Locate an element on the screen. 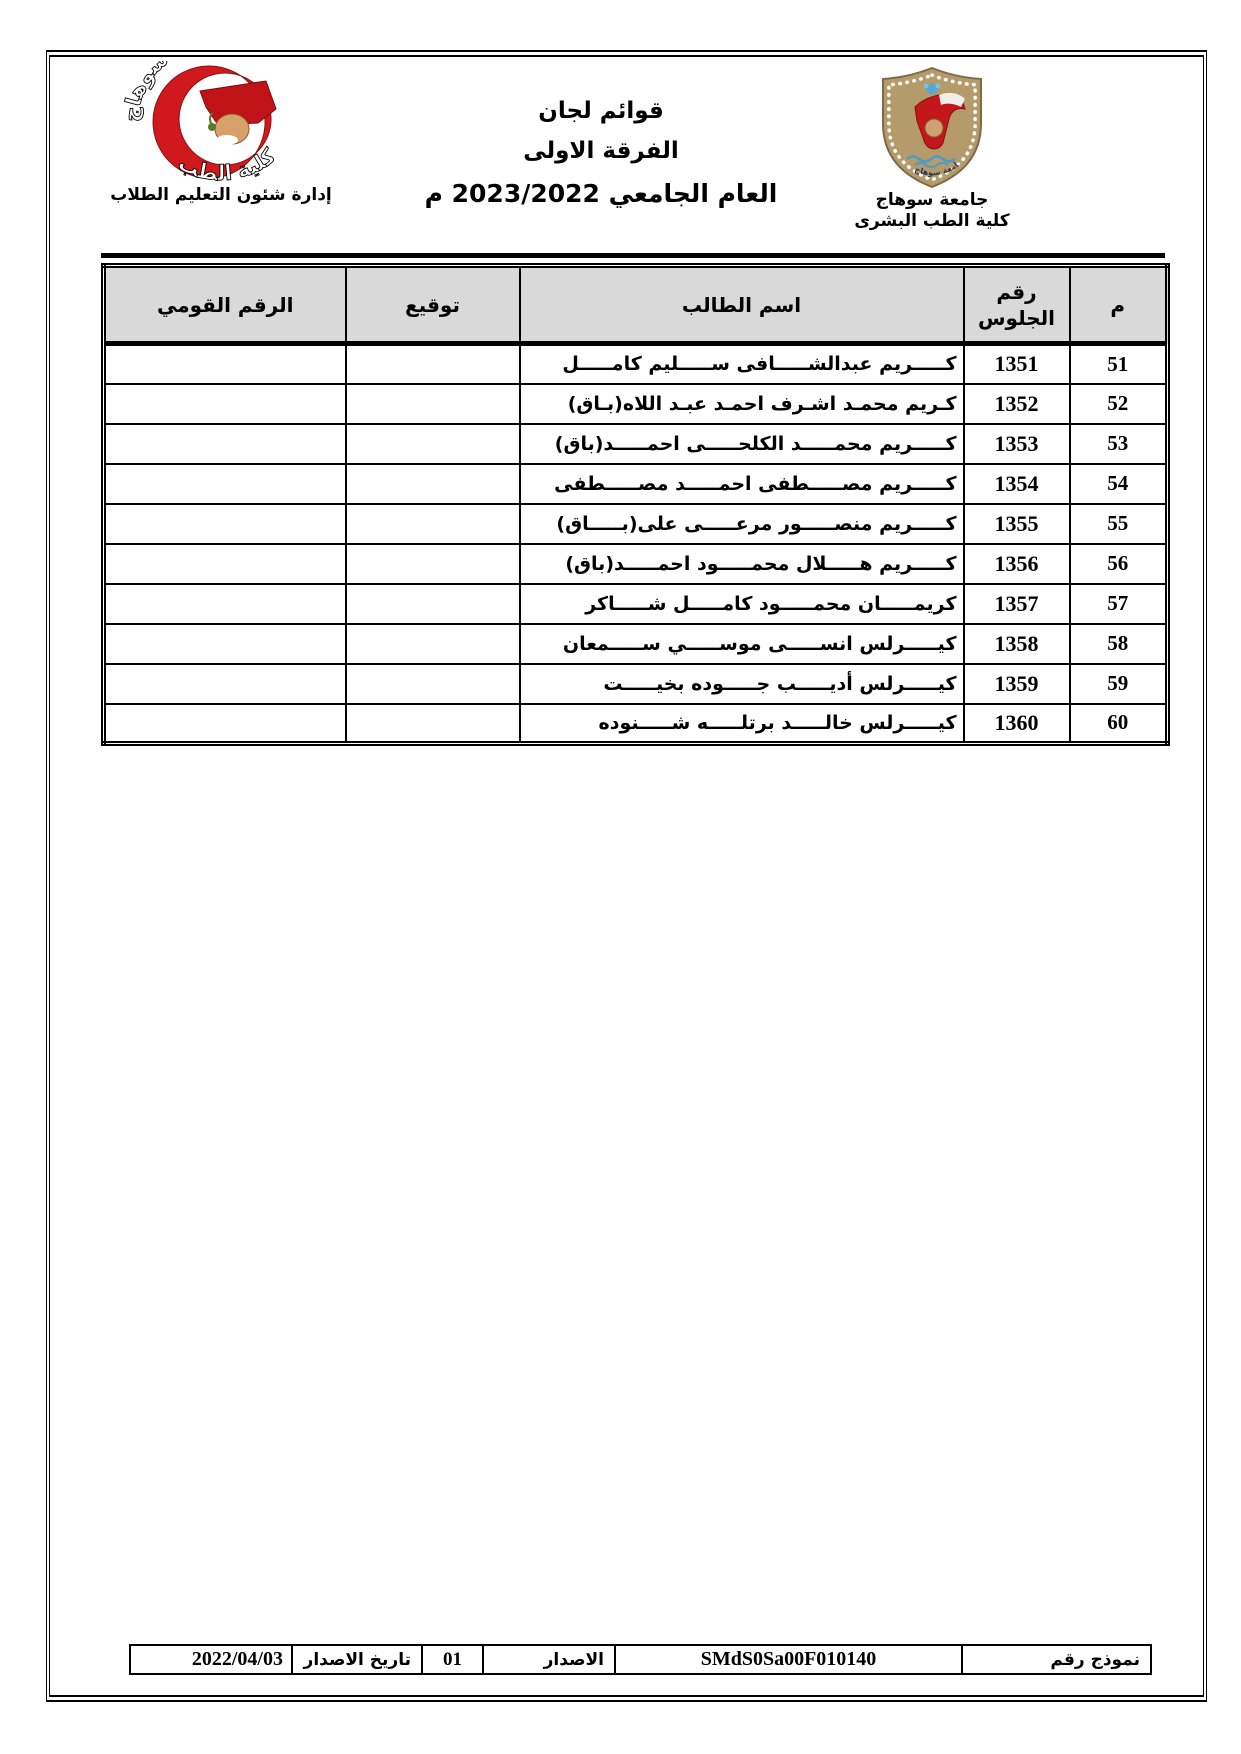  issue-number-value: 01 is located at coordinates (452, 1659).